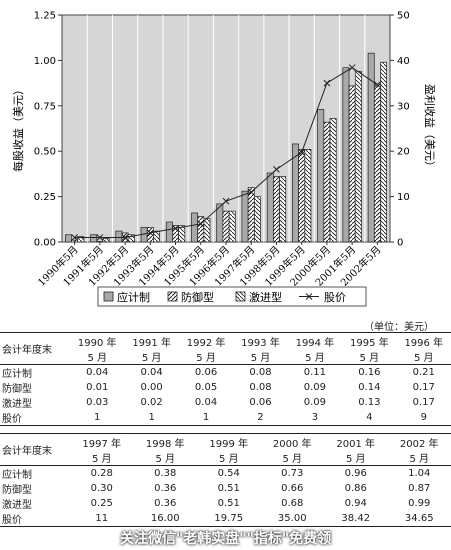 This screenshot has height=550, width=451. Describe the element at coordinates (17, 505) in the screenshot. I see `table-row-label: 激进型` at that location.